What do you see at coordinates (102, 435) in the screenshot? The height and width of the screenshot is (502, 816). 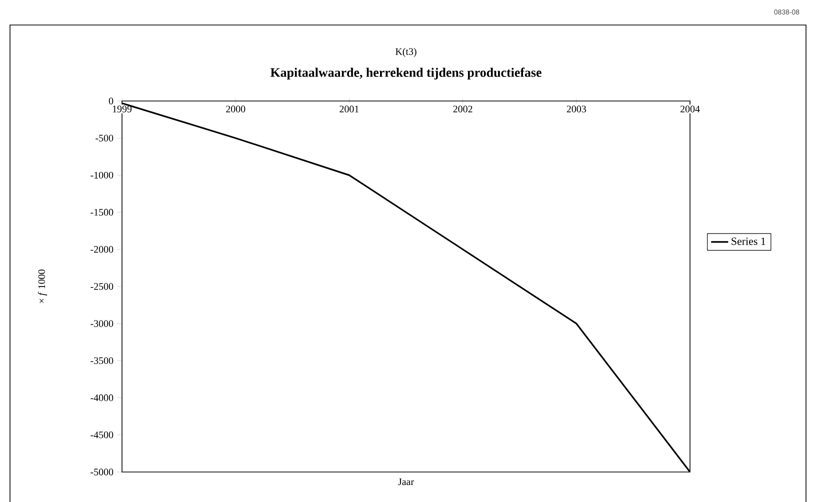 I see `y-tick-label: -4500` at bounding box center [102, 435].